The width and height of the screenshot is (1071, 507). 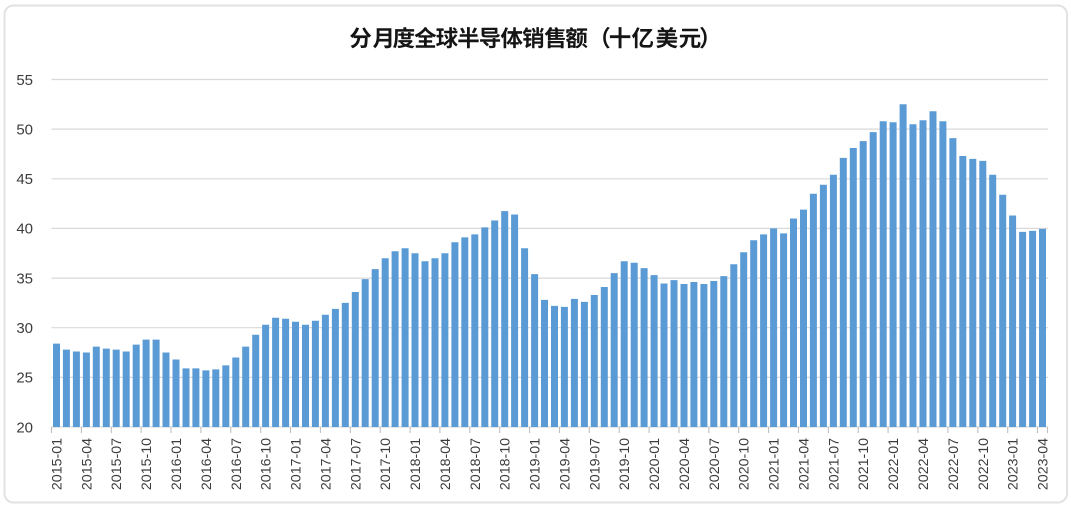 I want to click on svg-text: 2021-10, so click(x=864, y=464).